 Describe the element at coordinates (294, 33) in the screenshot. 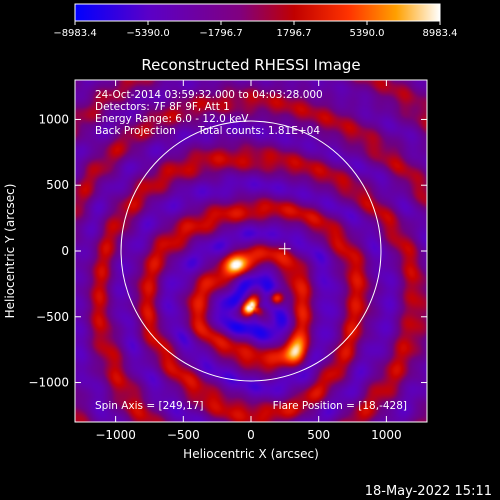

I see `colorbar-tick-label: 1796.7` at that location.